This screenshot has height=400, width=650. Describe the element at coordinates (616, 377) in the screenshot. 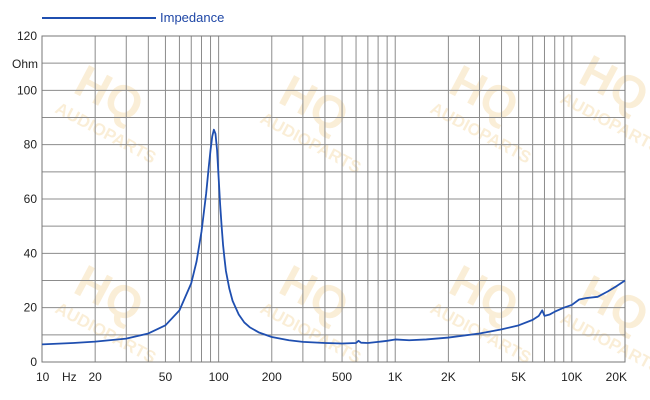

I see `x-tick-label: 20K` at that location.